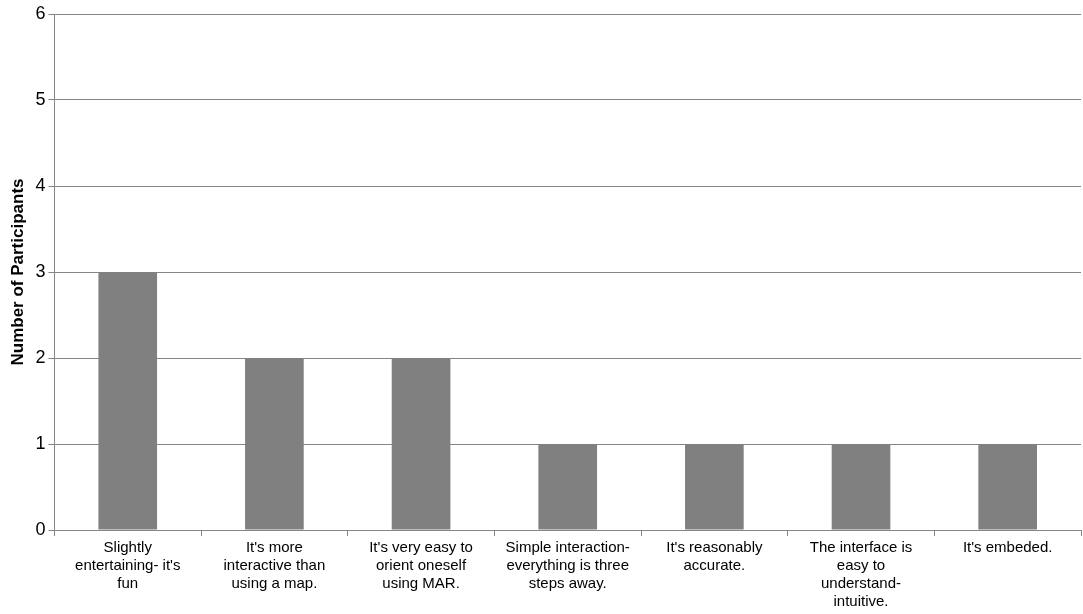  I want to click on y-tick-label: 6, so click(40, 12).